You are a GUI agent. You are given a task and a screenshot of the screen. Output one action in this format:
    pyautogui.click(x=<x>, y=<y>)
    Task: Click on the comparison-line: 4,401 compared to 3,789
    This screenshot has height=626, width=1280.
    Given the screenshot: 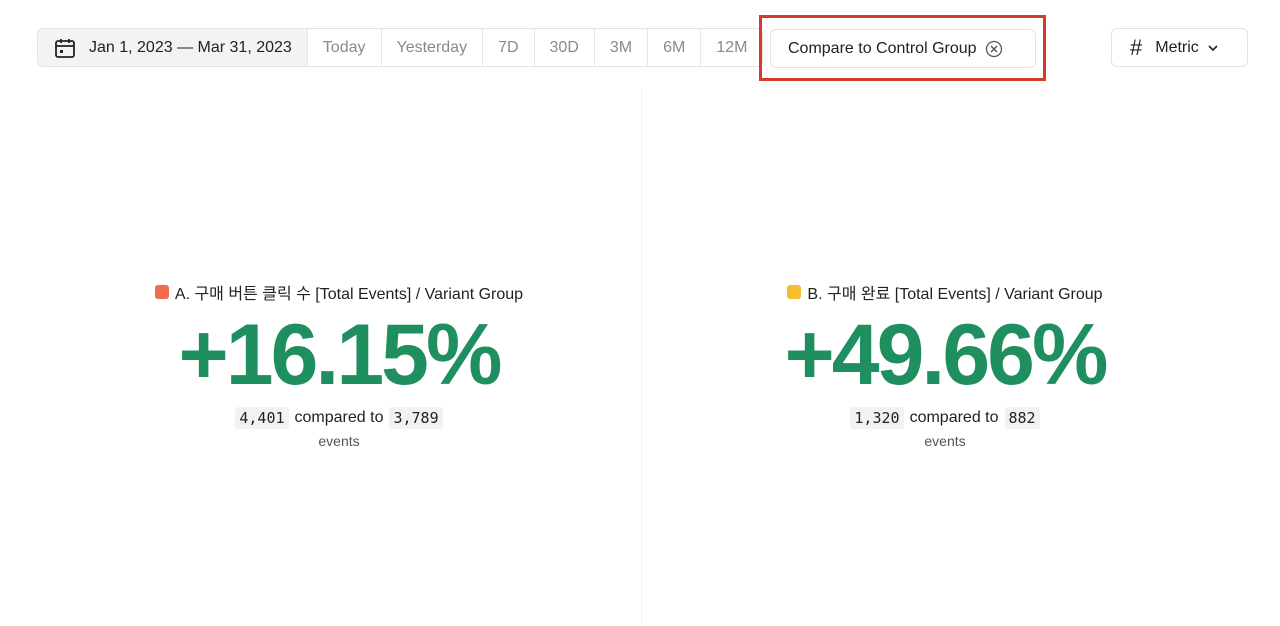 What is the action you would take?
    pyautogui.click(x=339, y=418)
    